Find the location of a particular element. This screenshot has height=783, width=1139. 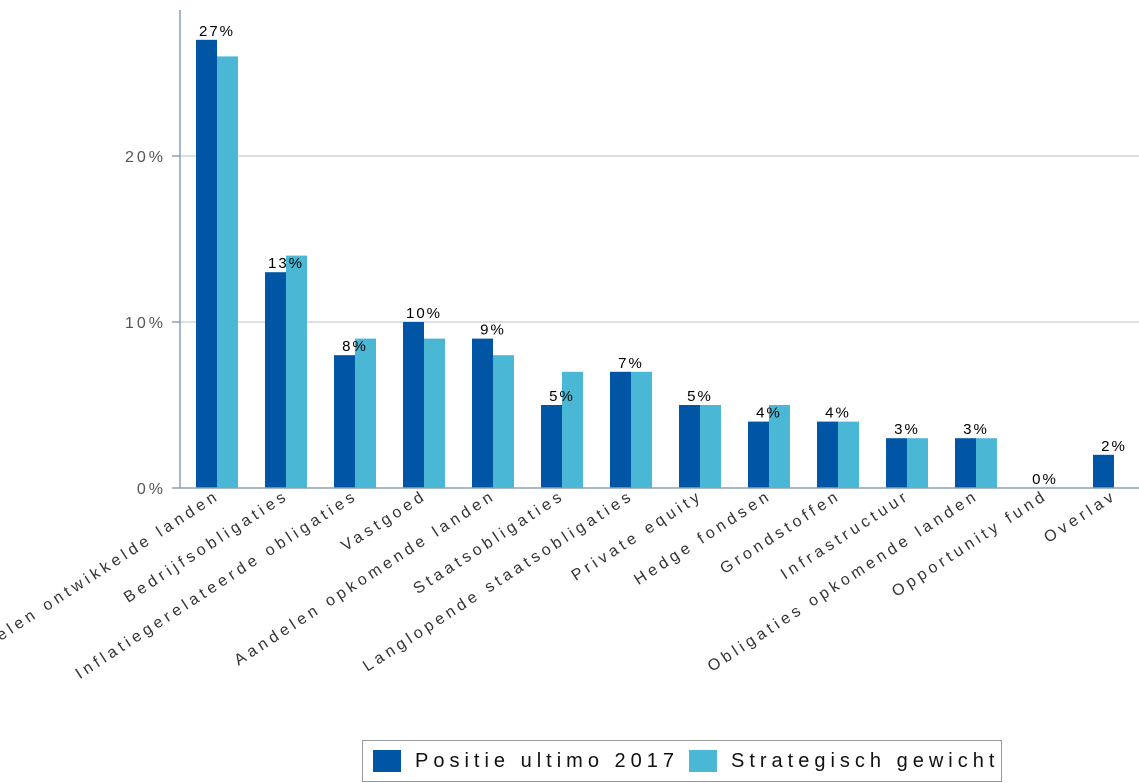

data-label: 13% is located at coordinates (286, 263).